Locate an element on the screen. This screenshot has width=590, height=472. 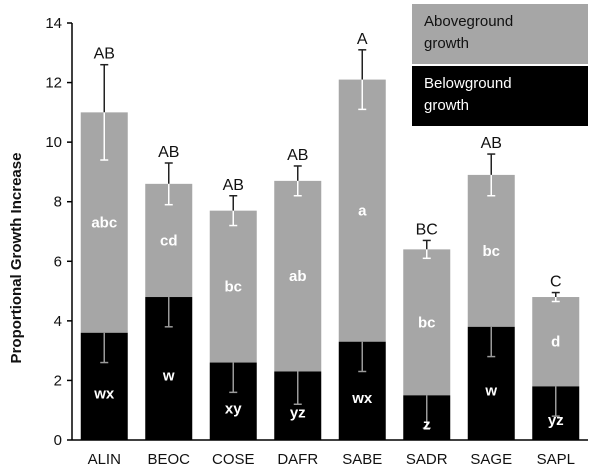
x-tick-label: SADR is located at coordinates (427, 459).